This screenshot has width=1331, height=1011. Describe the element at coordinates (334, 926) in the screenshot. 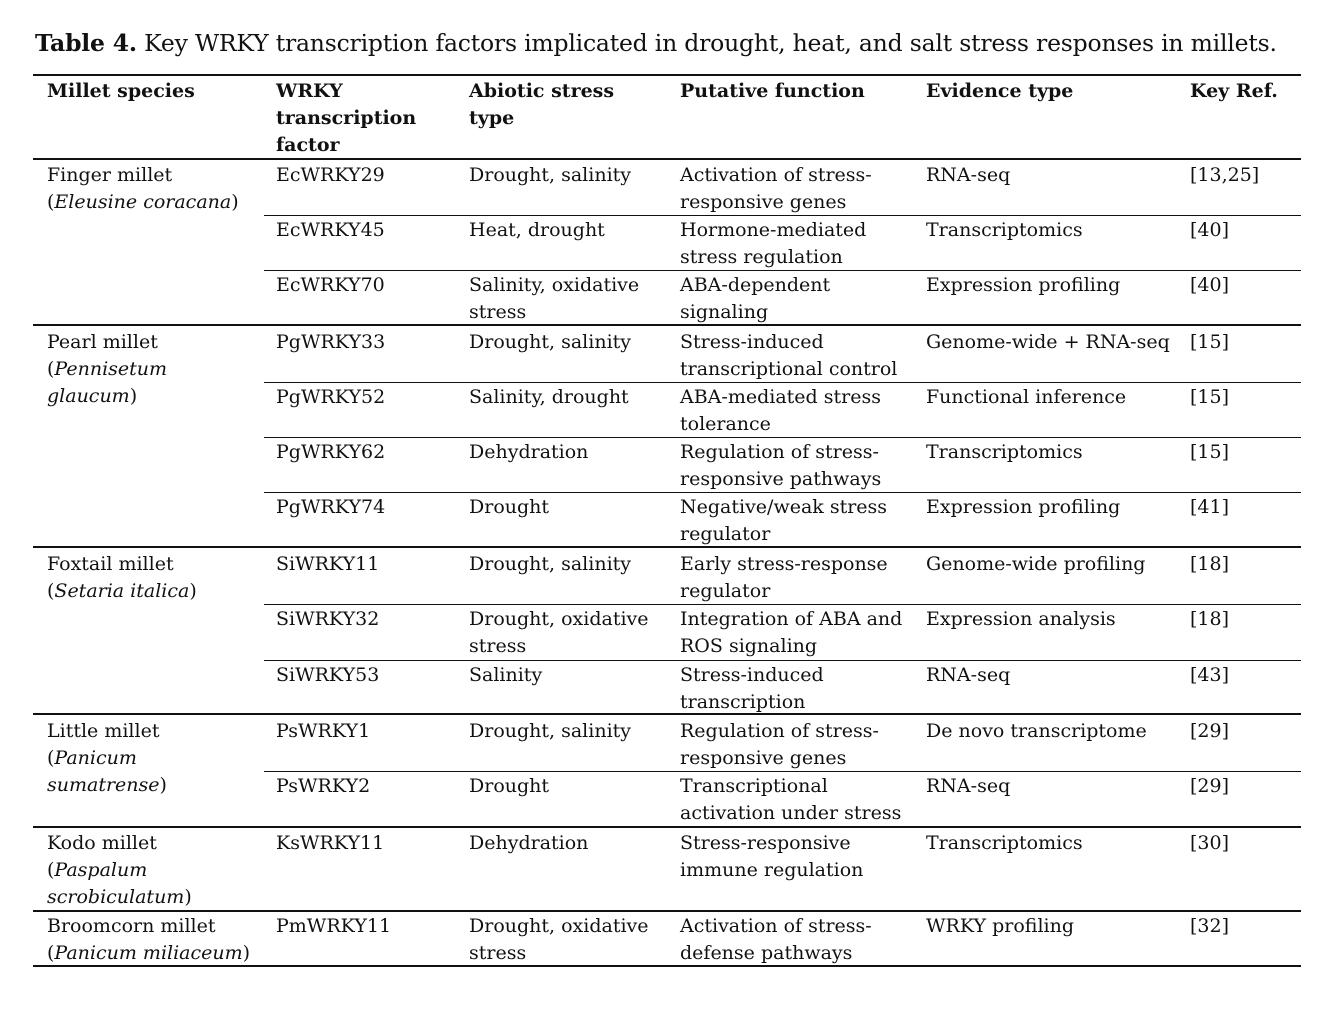

I see `cell-wrky-factor: PmWRKY11` at that location.